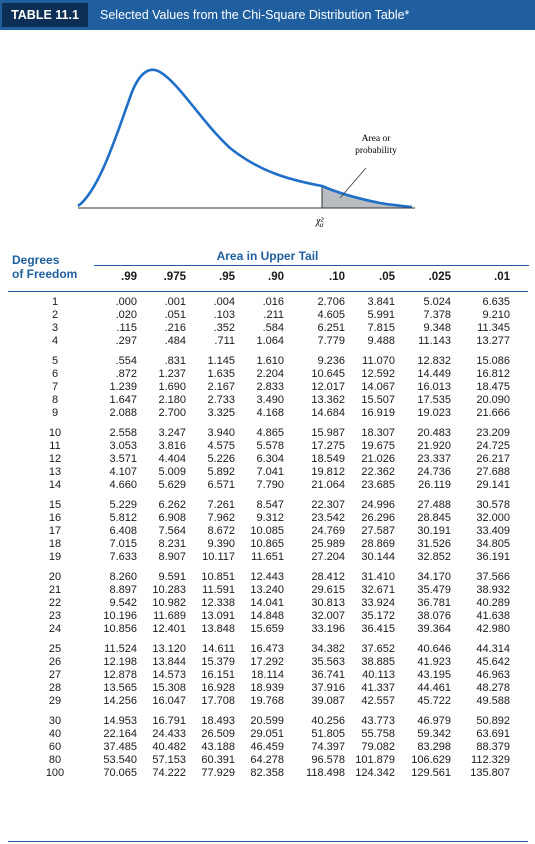  Describe the element at coordinates (227, 277) in the screenshot. I see `column-header: .95` at that location.